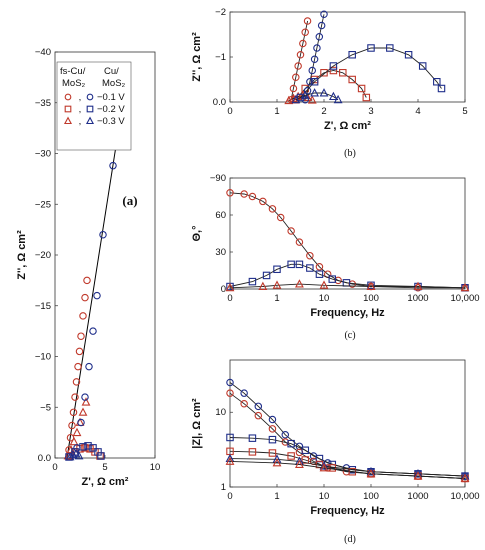 This screenshot has width=485, height=550. Describe the element at coordinates (197, 233) in the screenshot. I see `y-axis-label: Θ,°` at that location.